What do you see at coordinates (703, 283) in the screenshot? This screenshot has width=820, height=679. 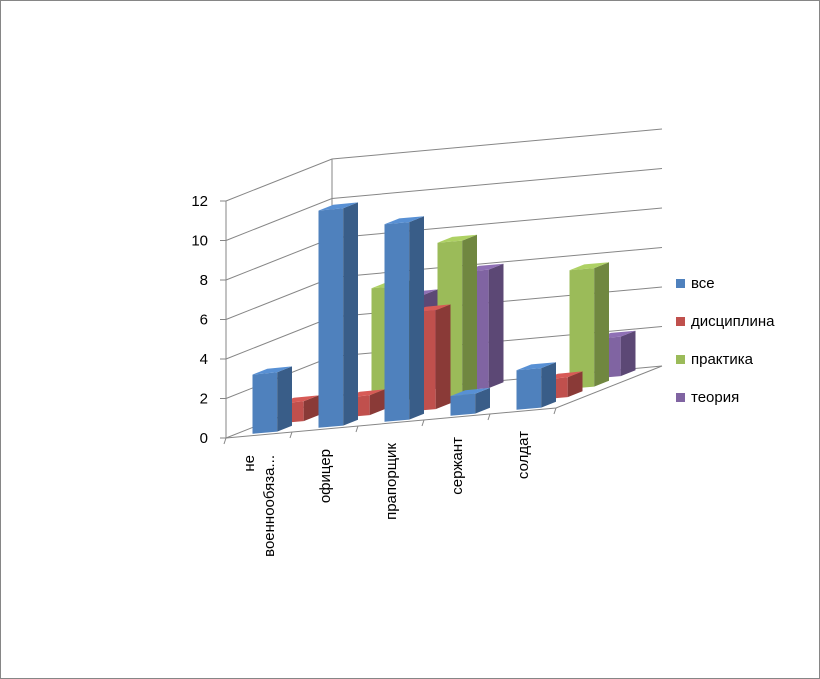 I see `legend-label: все` at bounding box center [703, 283].